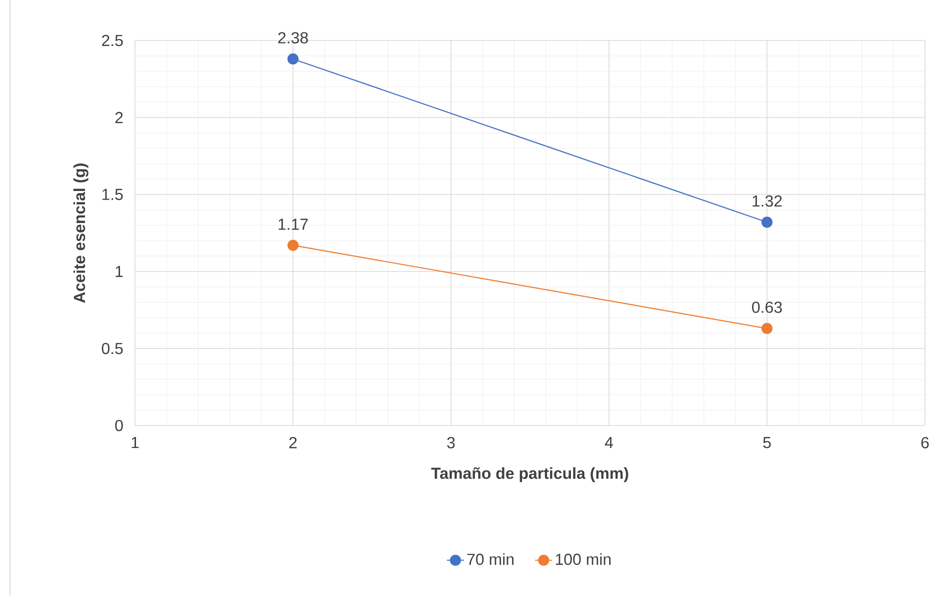 The height and width of the screenshot is (596, 951). I want to click on y-tick-label: 2, so click(119, 118).